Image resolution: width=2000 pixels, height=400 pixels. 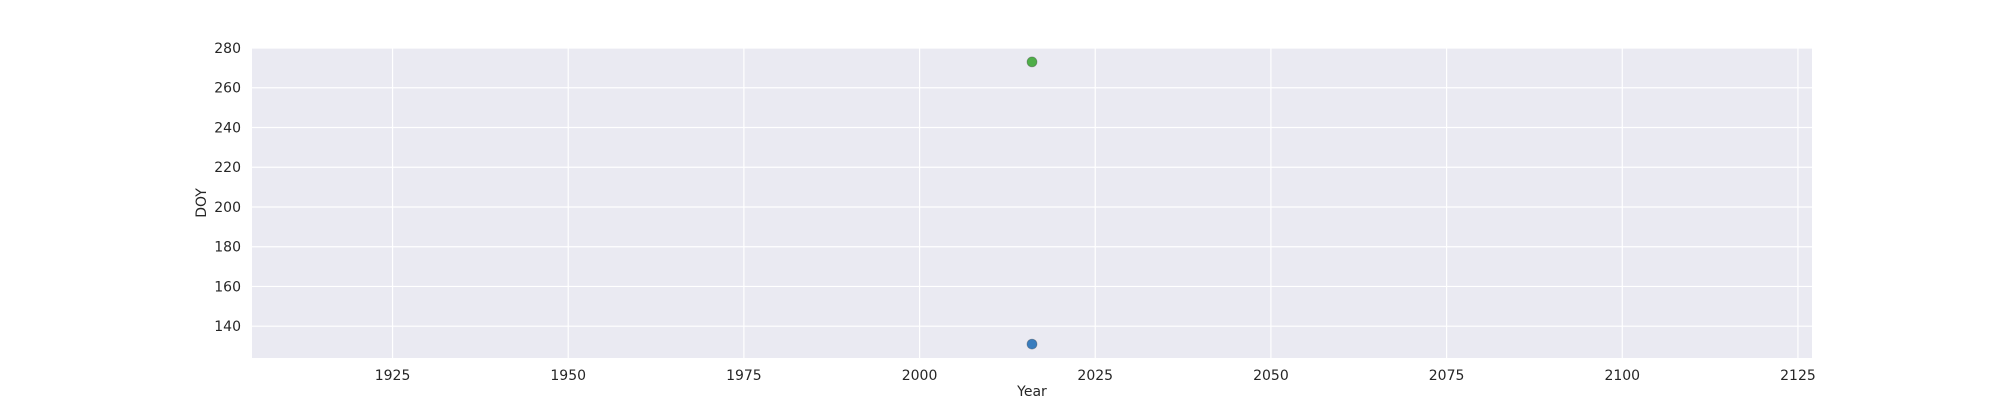 What do you see at coordinates (227, 188) in the screenshot?
I see `y-axis-ticks: 140 160 180 200 220 240 260 280` at bounding box center [227, 188].